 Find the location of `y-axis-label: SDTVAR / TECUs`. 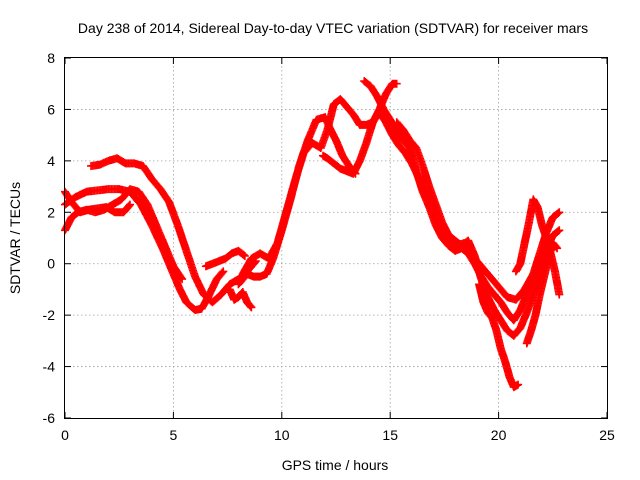

y-axis-label: SDTVAR / TECUs is located at coordinates (15, 238).